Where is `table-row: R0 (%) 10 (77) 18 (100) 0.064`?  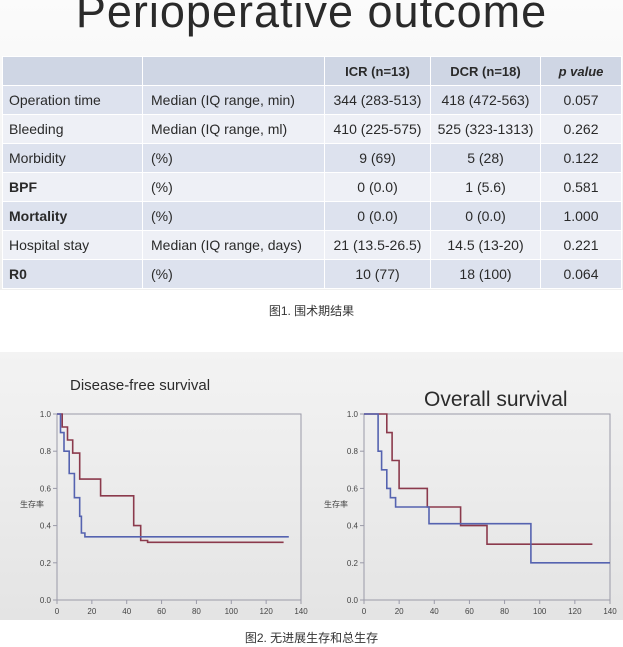
table-row: R0 (%) 10 (77) 18 (100) 0.064 is located at coordinates (312, 274).